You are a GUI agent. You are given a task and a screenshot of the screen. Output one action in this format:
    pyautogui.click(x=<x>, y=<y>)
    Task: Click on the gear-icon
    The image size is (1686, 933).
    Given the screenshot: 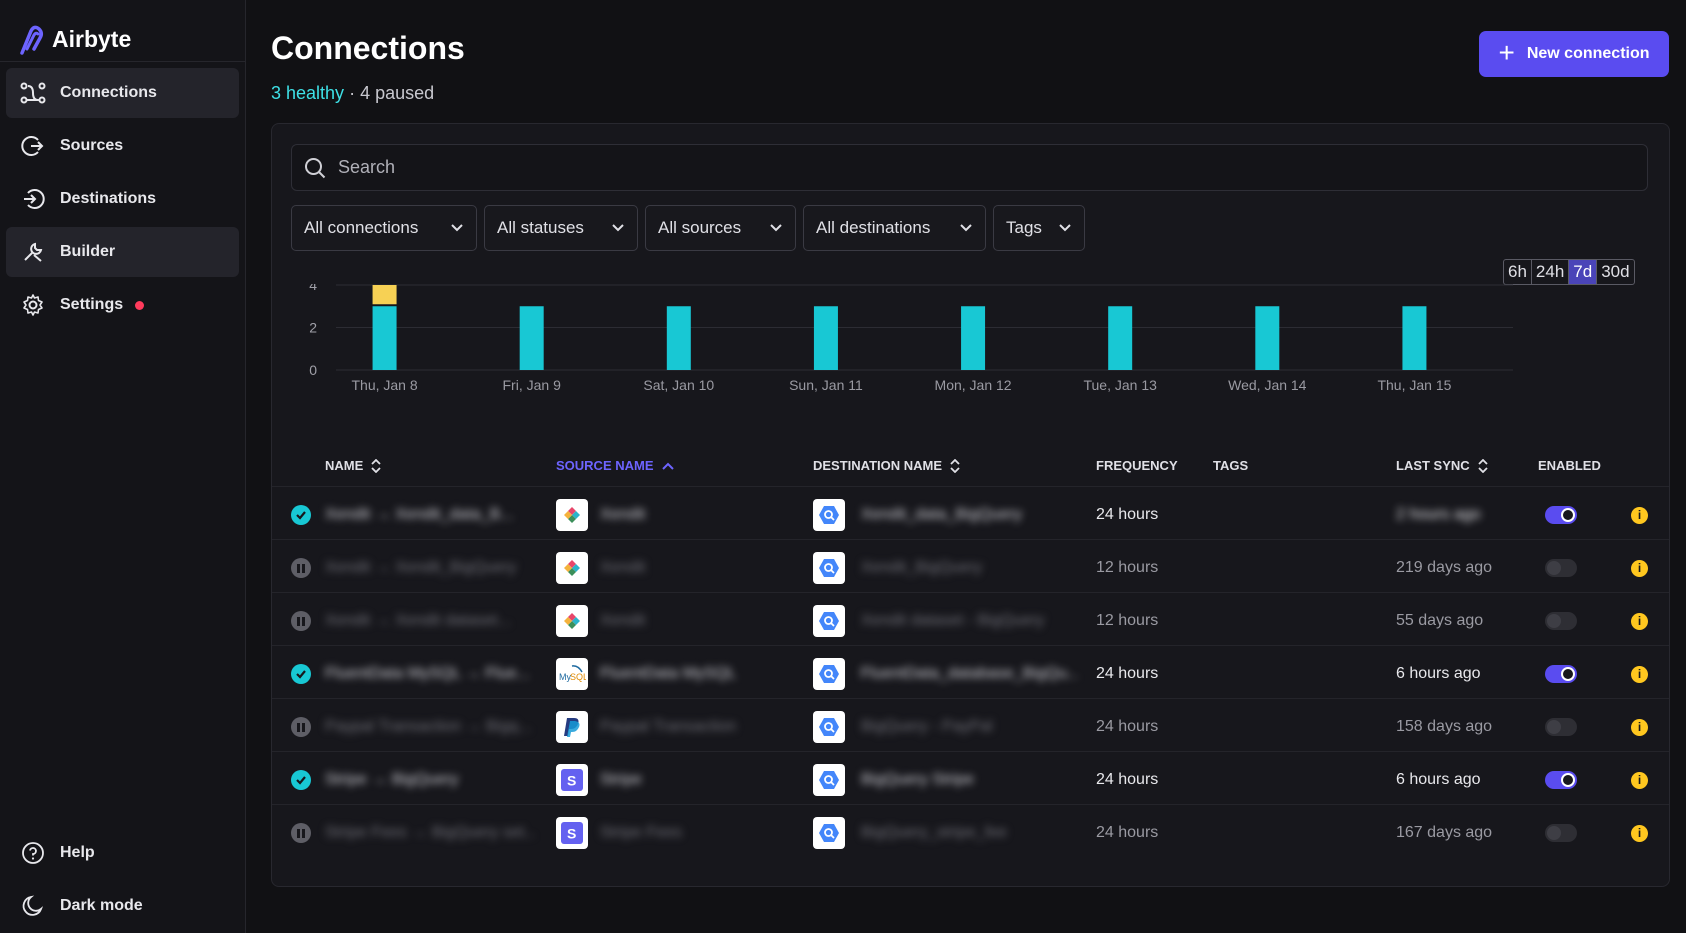 What is the action you would take?
    pyautogui.click(x=33, y=305)
    